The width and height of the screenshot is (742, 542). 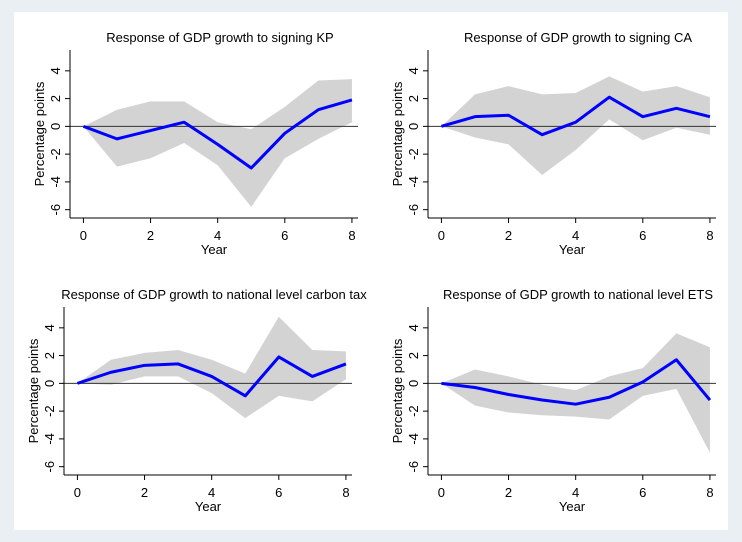 What do you see at coordinates (578, 37) in the screenshot?
I see `panel-title: Response of GDP growth to signing CA` at bounding box center [578, 37].